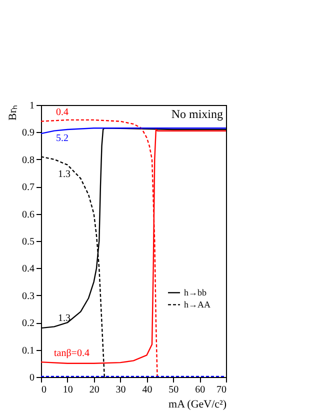 This screenshot has width=320, height=414. What do you see at coordinates (72, 353) in the screenshot?
I see `annotation: tanβ=0.4` at bounding box center [72, 353].